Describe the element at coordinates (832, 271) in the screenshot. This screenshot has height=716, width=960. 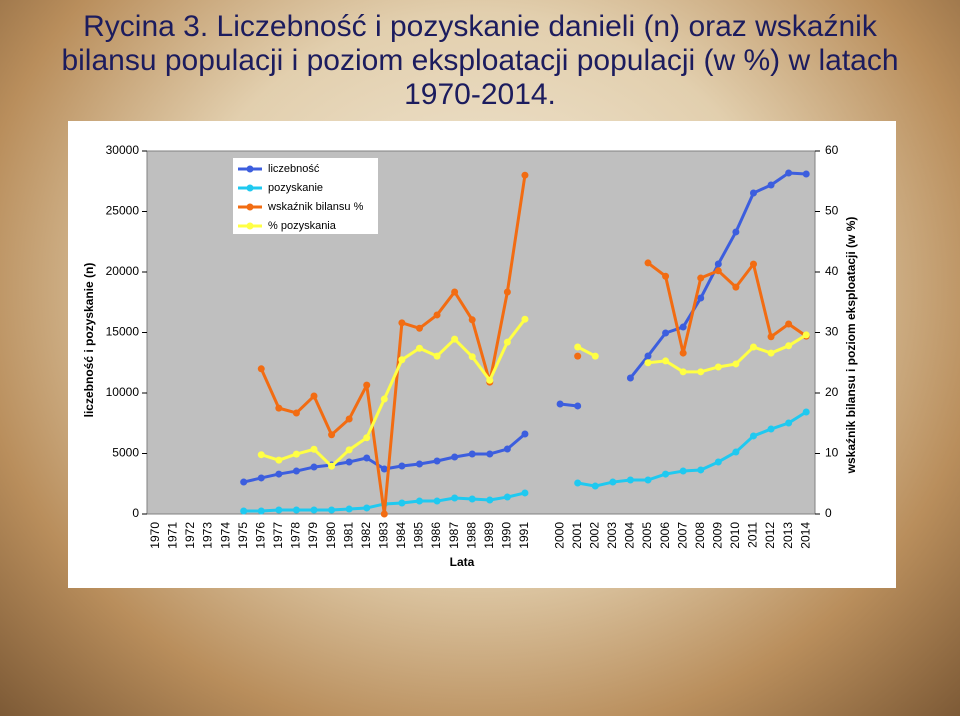
I see `y2-tick-label: 40` at that location.